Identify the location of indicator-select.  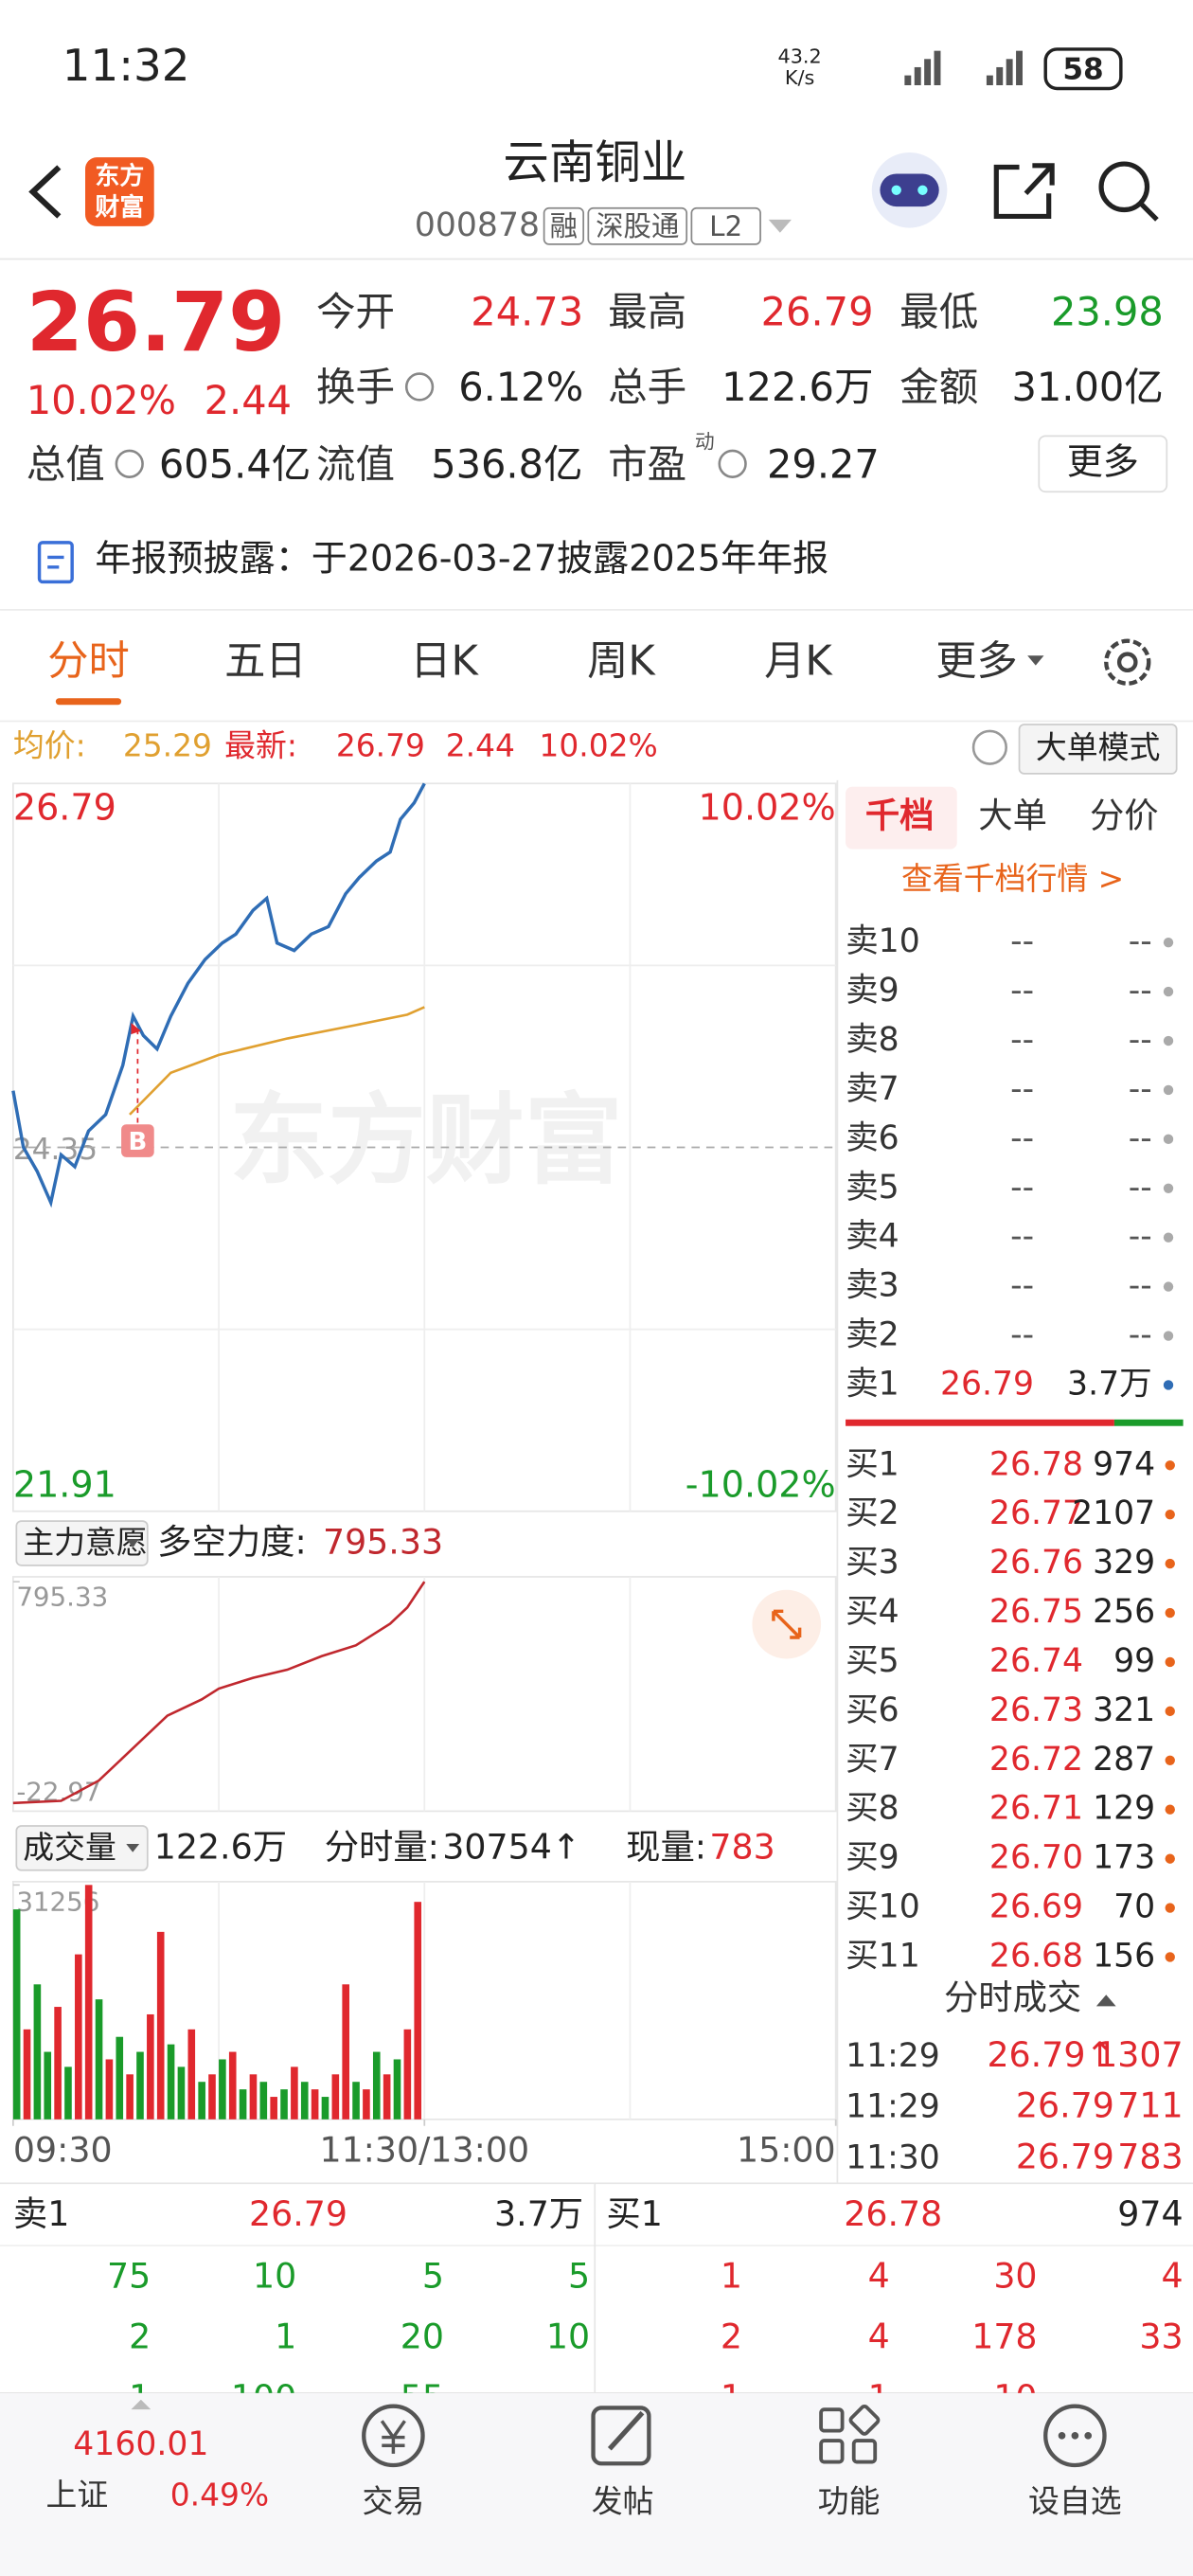
(82, 1543).